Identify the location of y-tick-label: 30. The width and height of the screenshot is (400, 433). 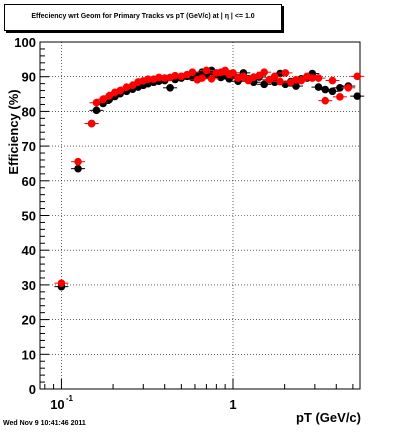
(29, 285).